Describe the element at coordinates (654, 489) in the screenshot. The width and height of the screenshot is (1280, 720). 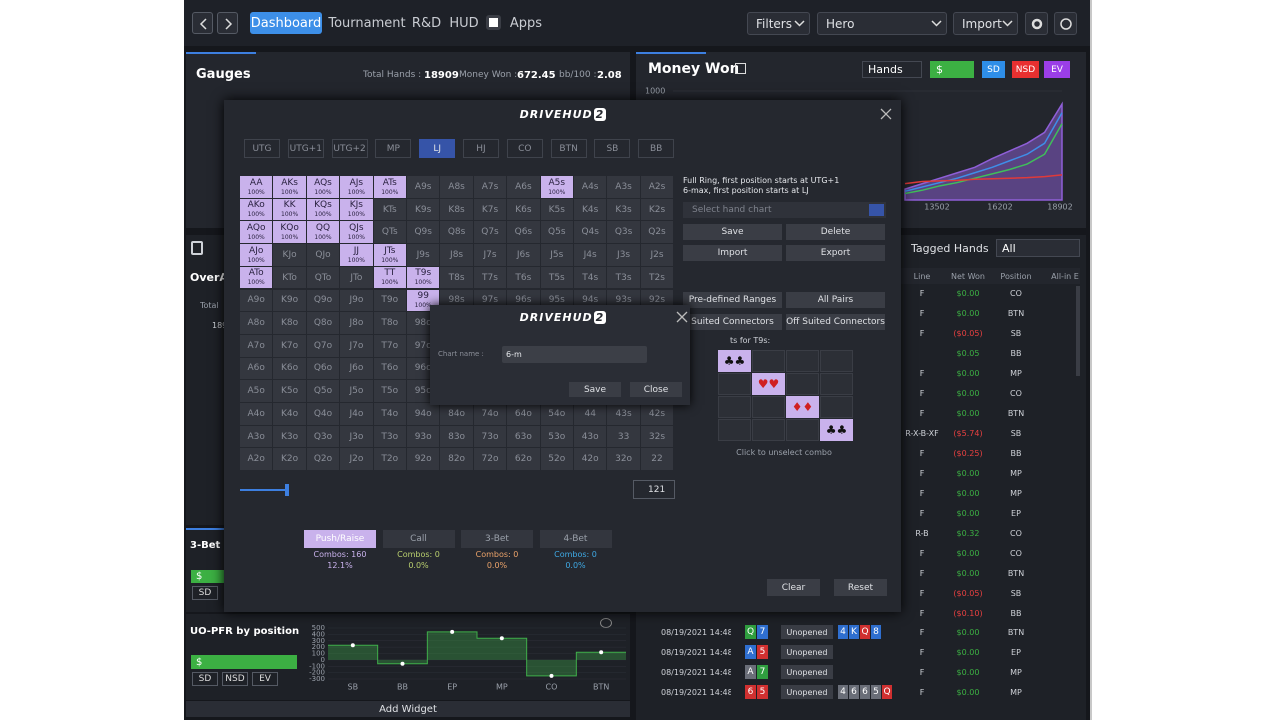
I see `spinner: 121` at that location.